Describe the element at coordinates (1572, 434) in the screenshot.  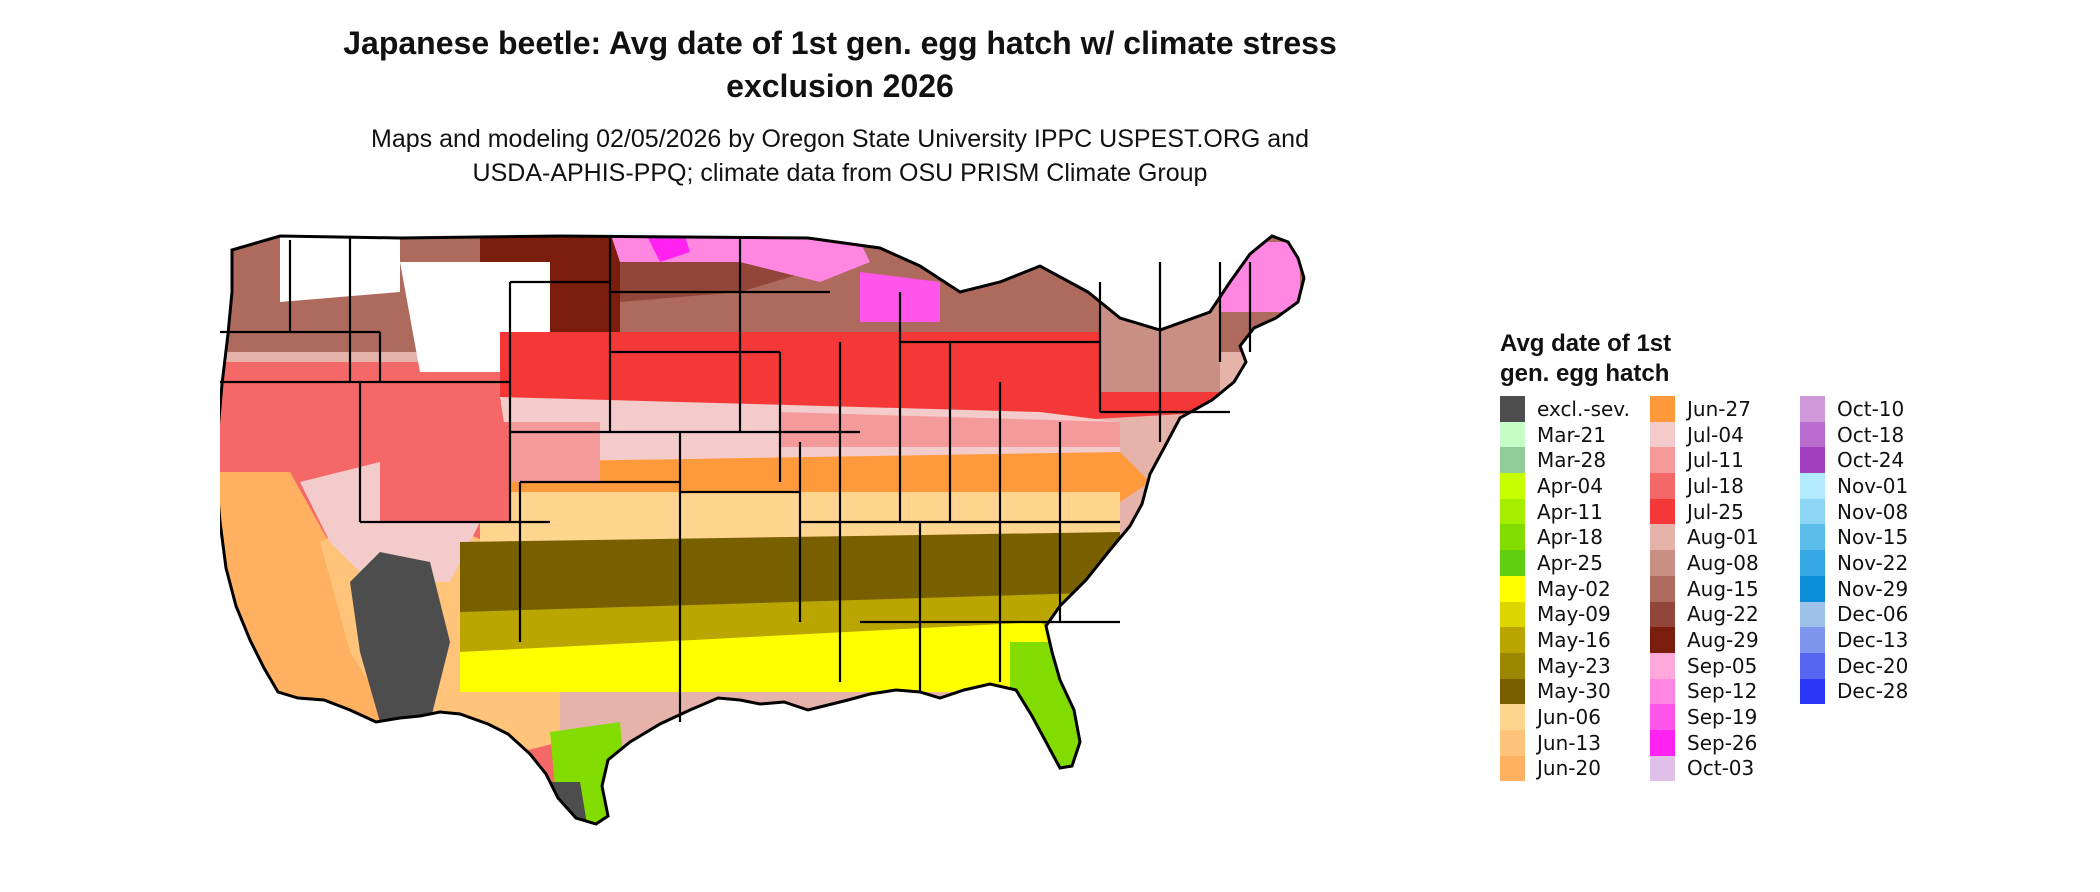
I see `legend-label: Mar-21` at that location.